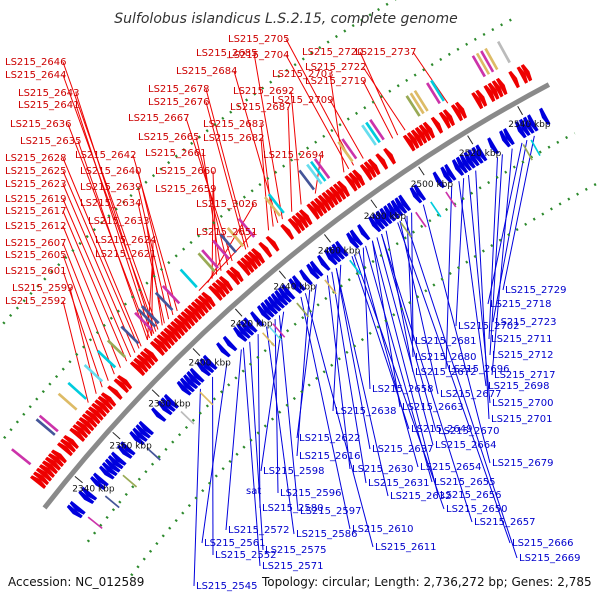  What do you see at coordinates (521, 339) in the screenshot?
I see `gene-label-reverse: LS215_2711` at bounding box center [521, 339].